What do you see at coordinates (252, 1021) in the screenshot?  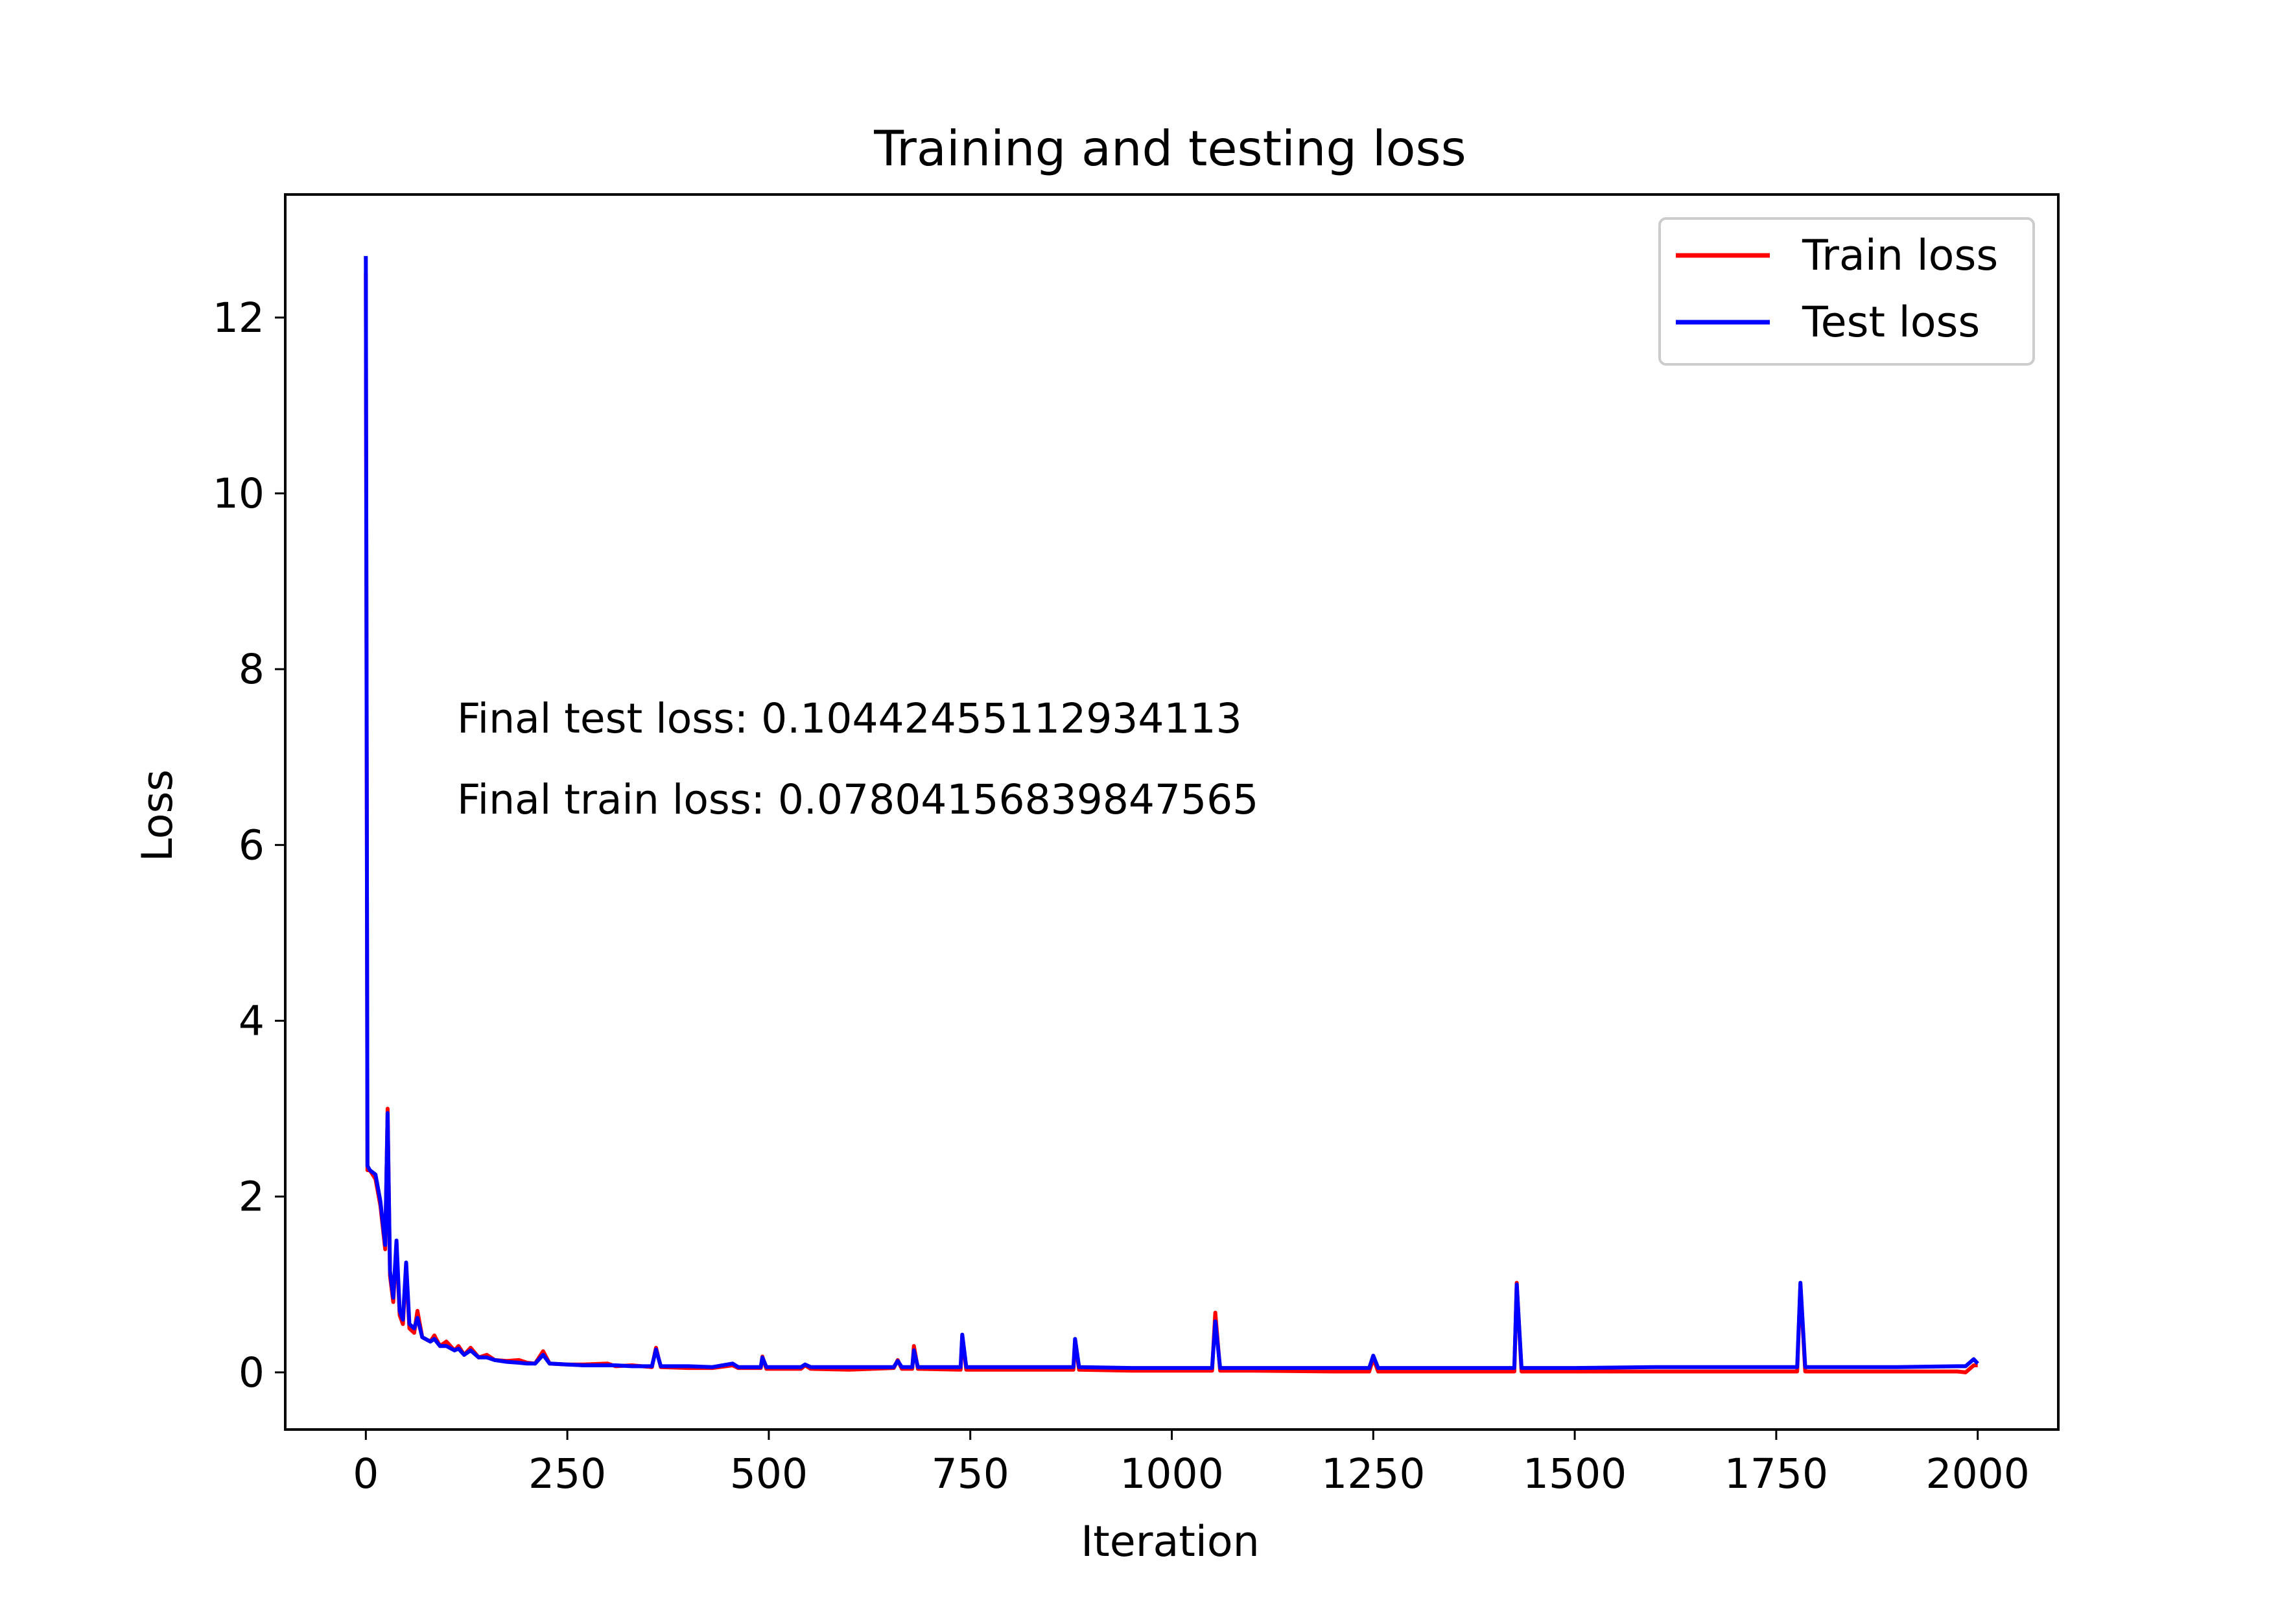 I see `y-tick-label: 4` at bounding box center [252, 1021].